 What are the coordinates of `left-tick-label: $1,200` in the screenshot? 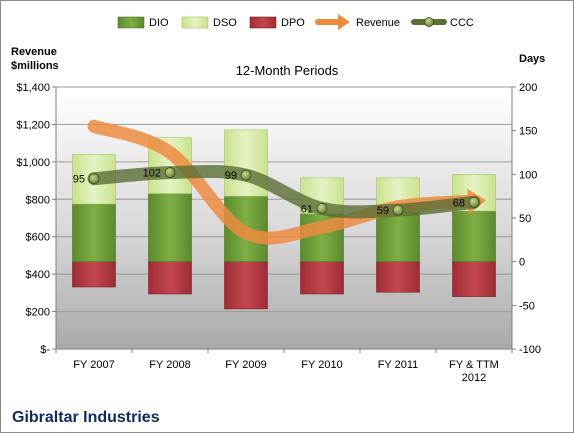 It's located at (33, 125).